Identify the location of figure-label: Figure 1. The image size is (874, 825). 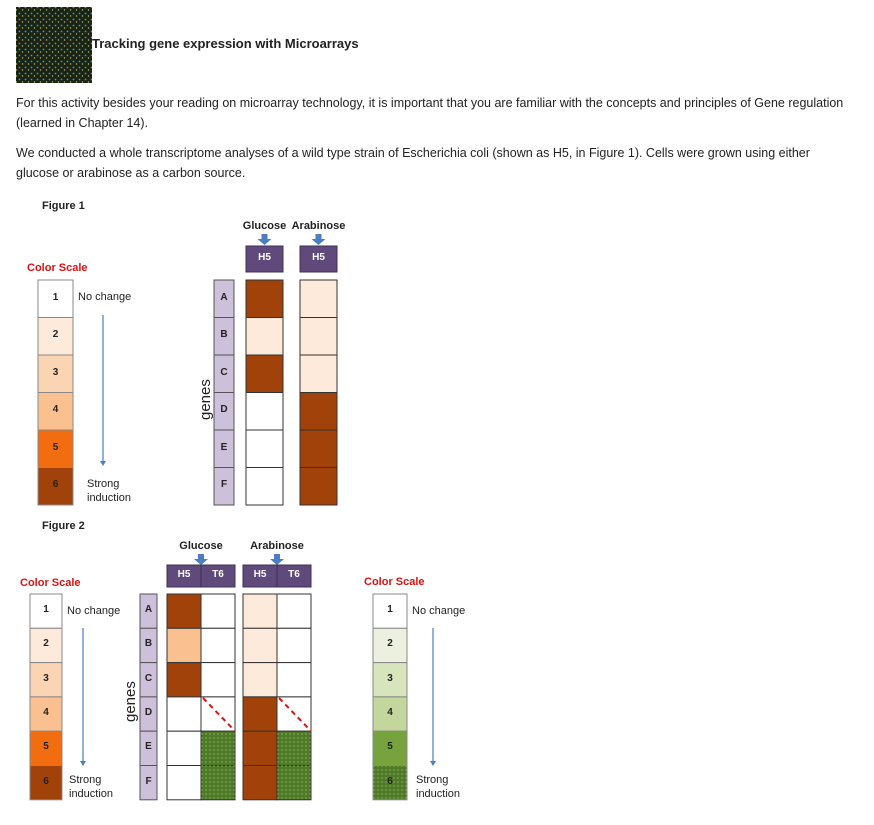
(63, 206).